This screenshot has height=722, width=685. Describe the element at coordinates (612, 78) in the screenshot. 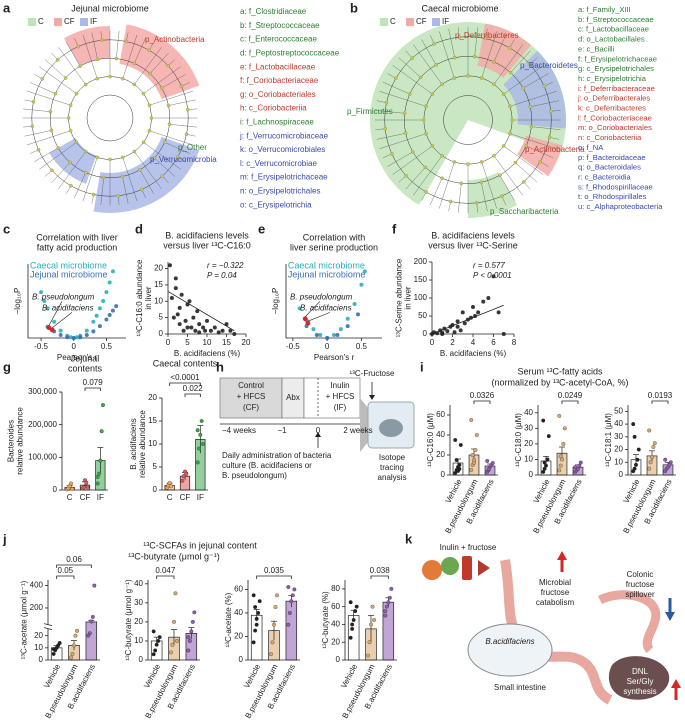

I see `taxon-label: h: c_Erysipelotrichia` at that location.